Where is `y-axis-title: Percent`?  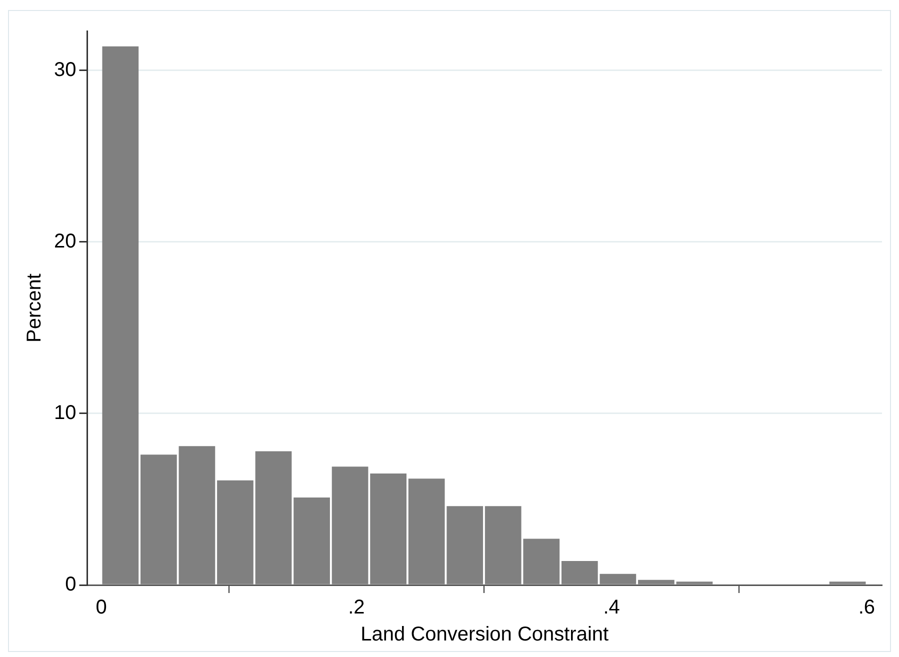
y-axis-title: Percent is located at coordinates (35, 307).